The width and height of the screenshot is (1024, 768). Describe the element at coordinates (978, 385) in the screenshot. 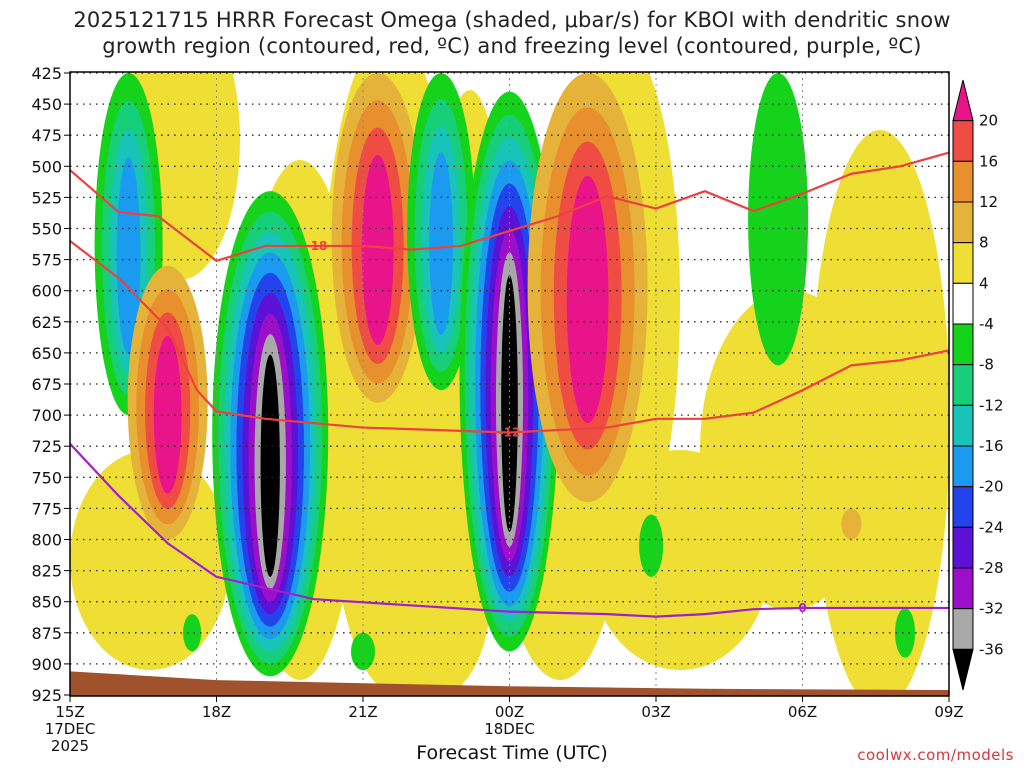

I see `colorbar: 20 16 12 8 4 -4 -8 -12 -16 -20 -24 -28 -32 -36` at that location.